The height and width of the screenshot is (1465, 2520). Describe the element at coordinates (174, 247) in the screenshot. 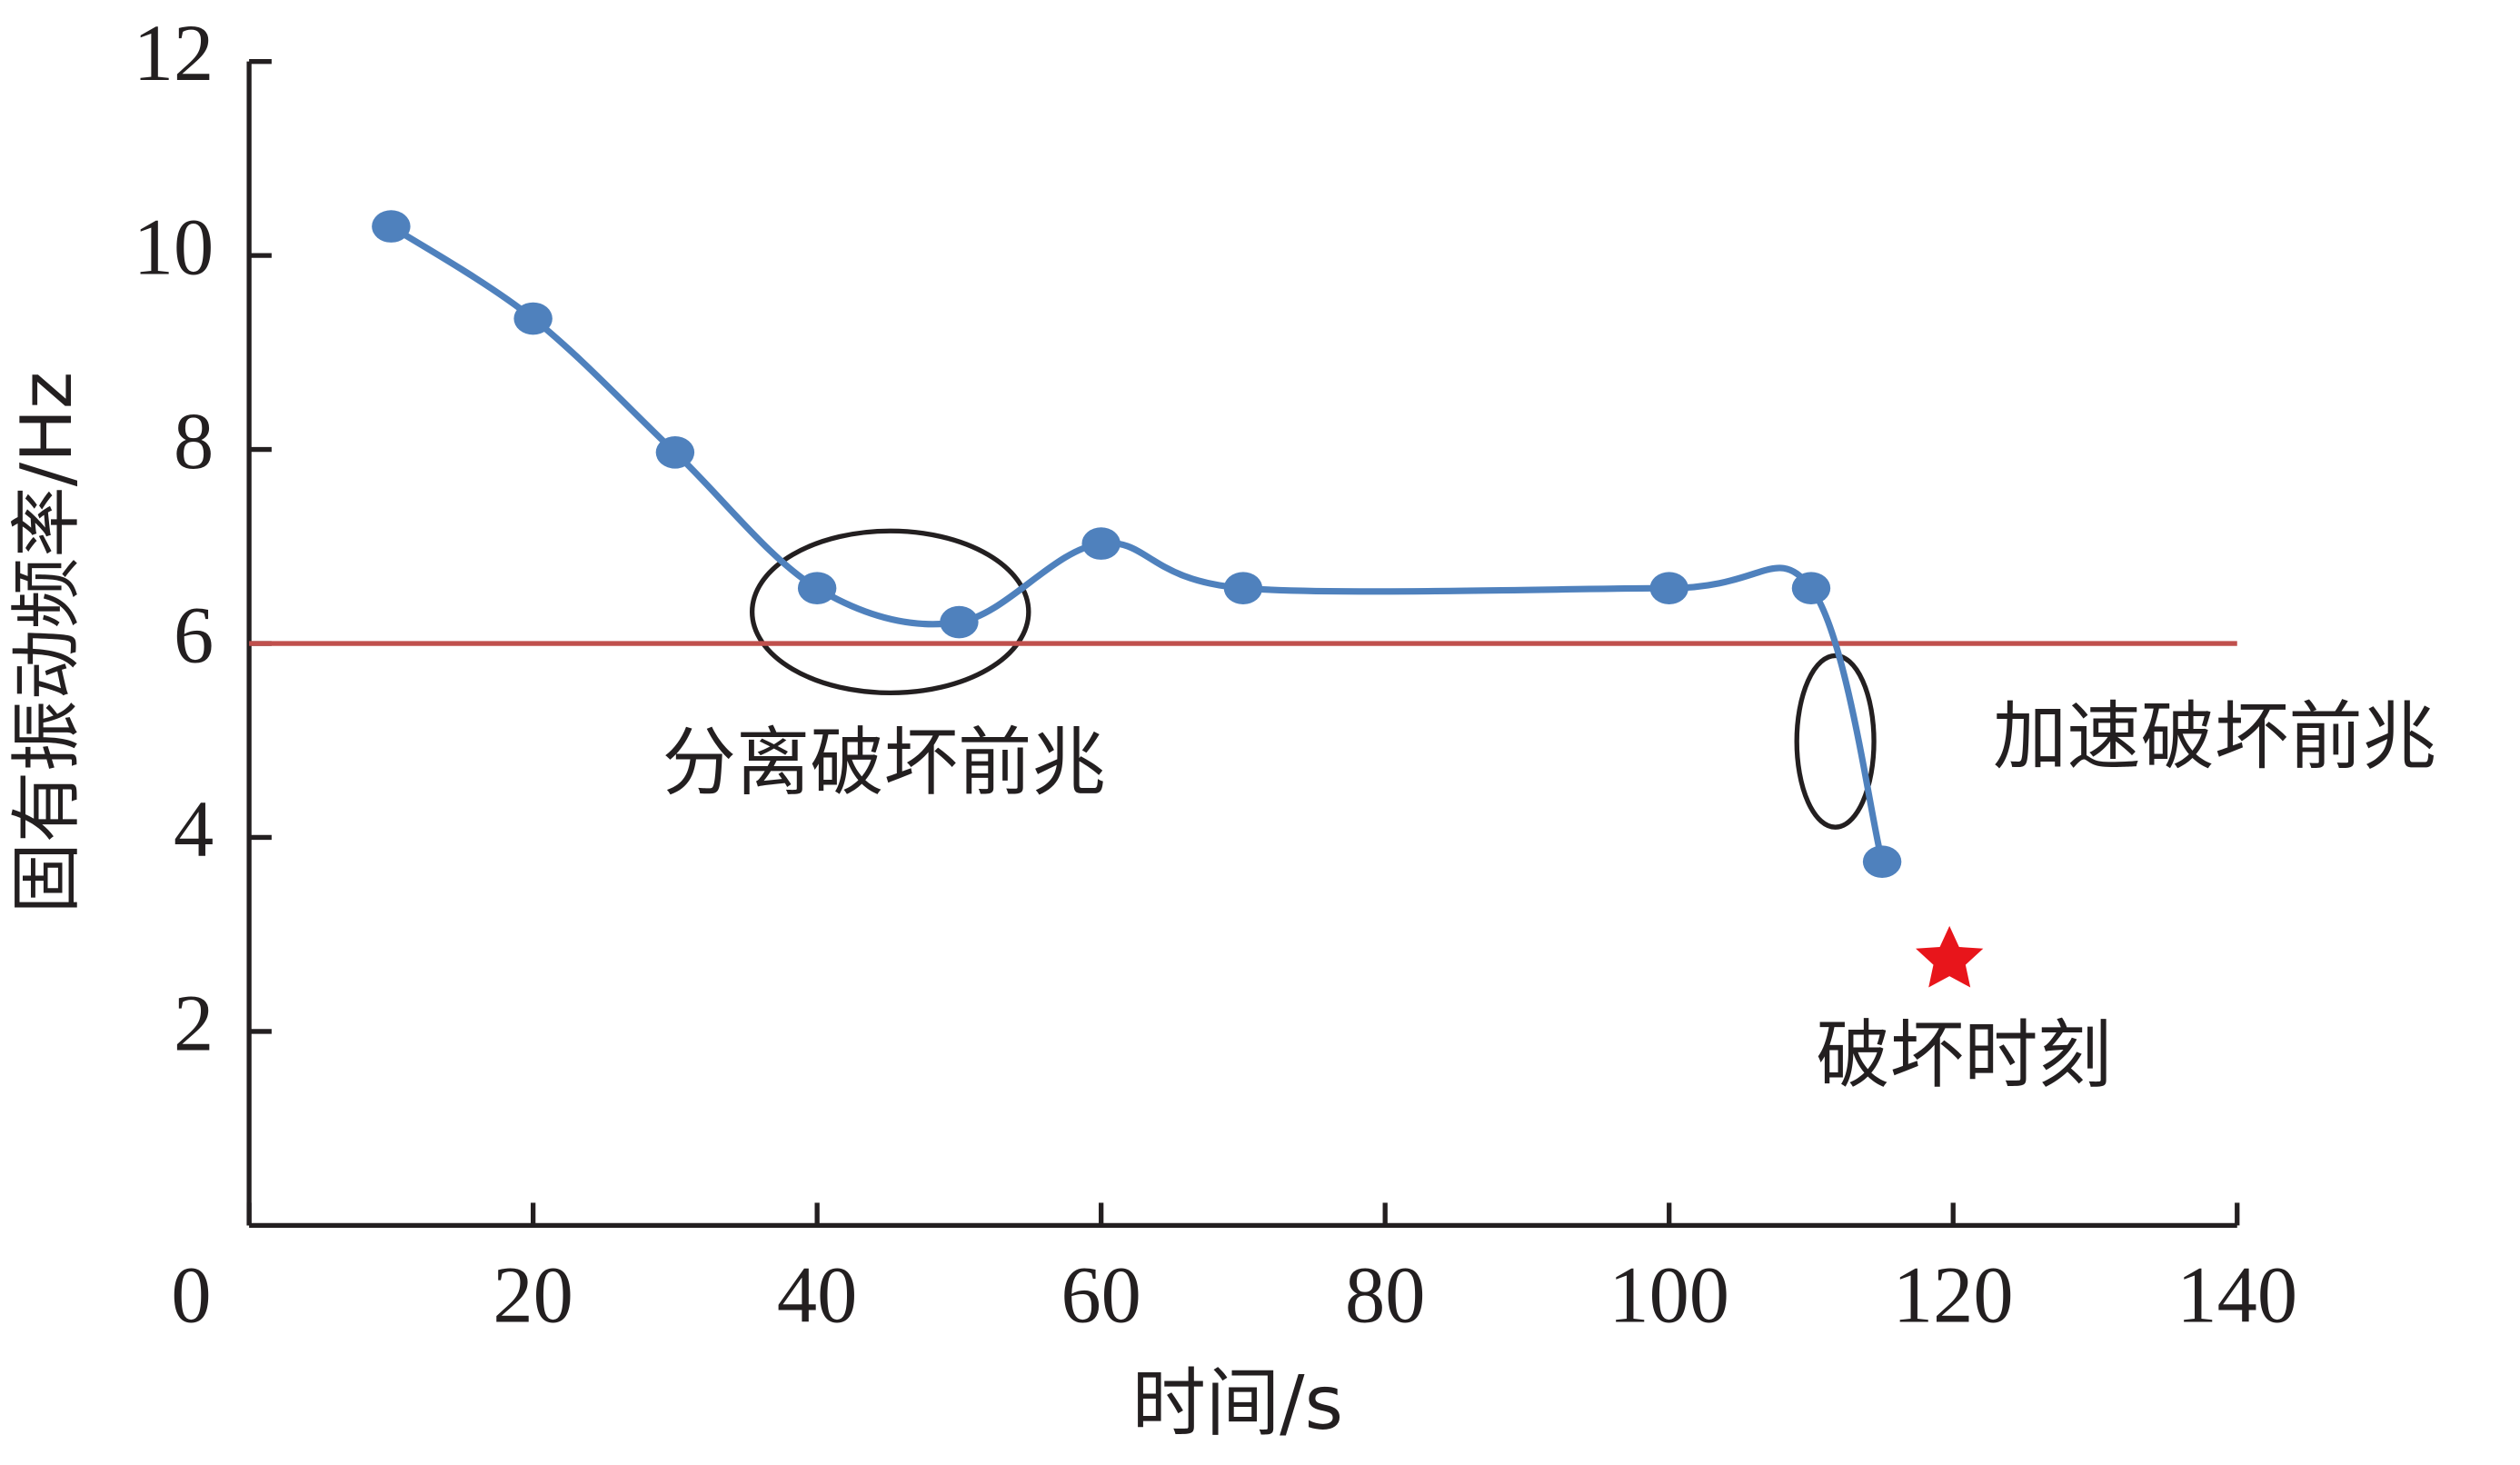

I see `y-tick-label: 10` at that location.